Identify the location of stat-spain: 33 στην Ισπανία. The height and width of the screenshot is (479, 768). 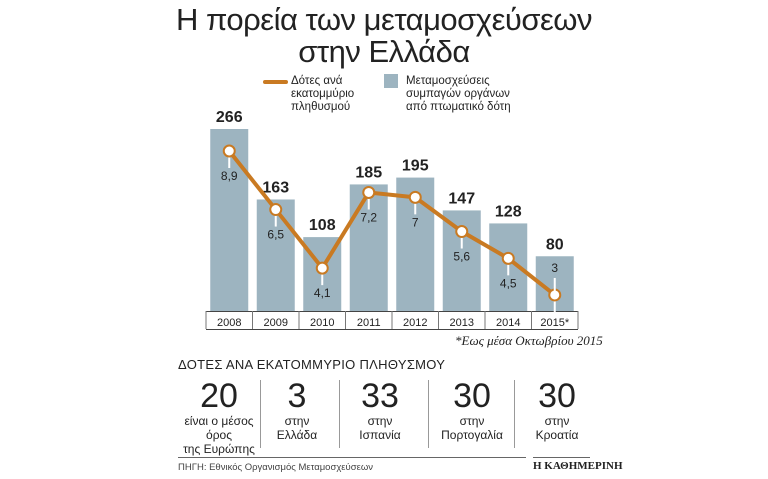
(380, 410).